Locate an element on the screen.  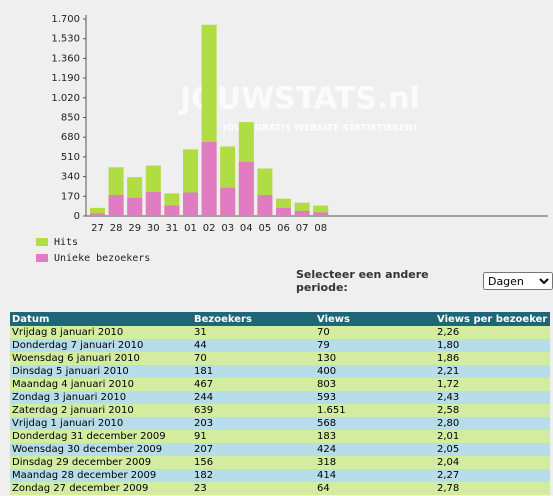
watermark: JOUWSTATS.nl is located at coordinates (299, 99).